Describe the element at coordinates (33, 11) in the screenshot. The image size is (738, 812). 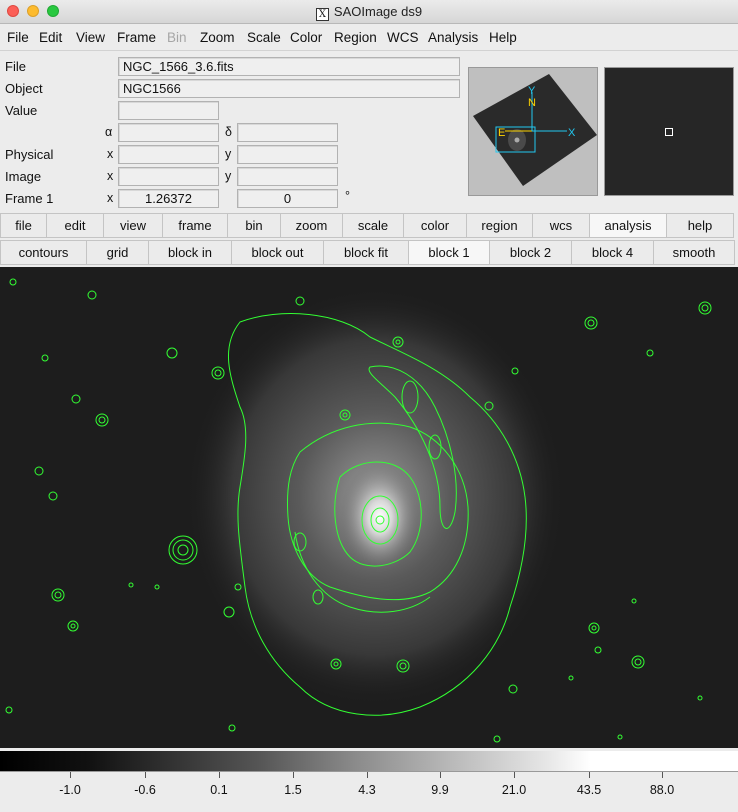
I see `minimize-window-button` at that location.